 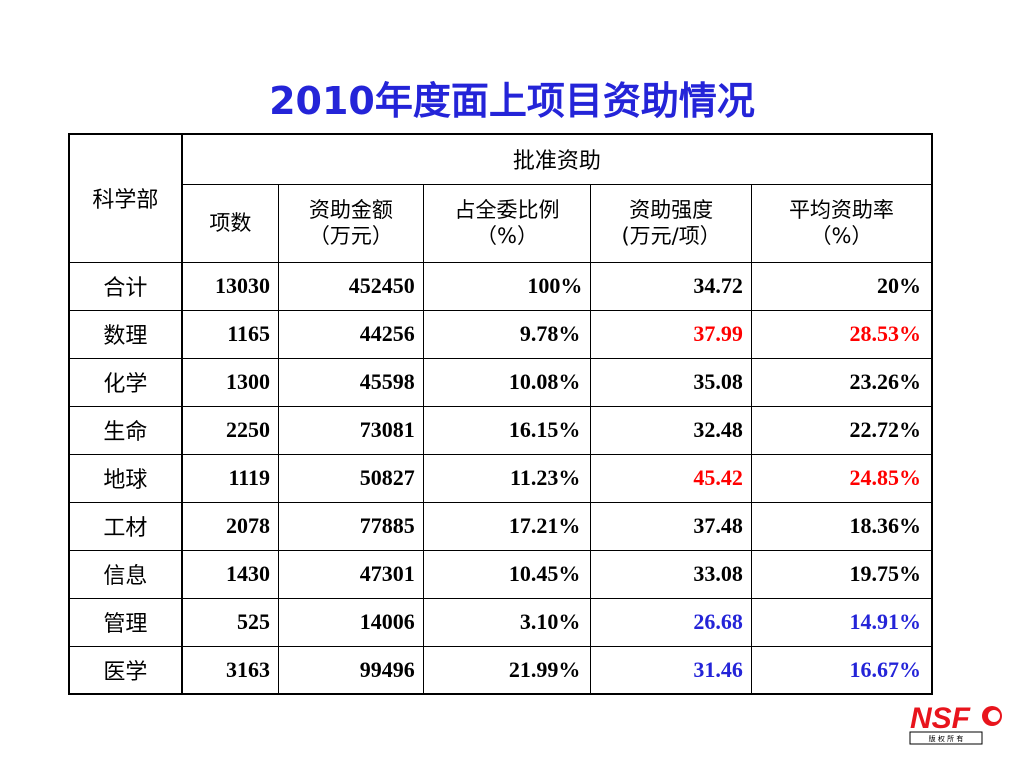 I want to click on rate-cell: 22.72%, so click(x=841, y=430).